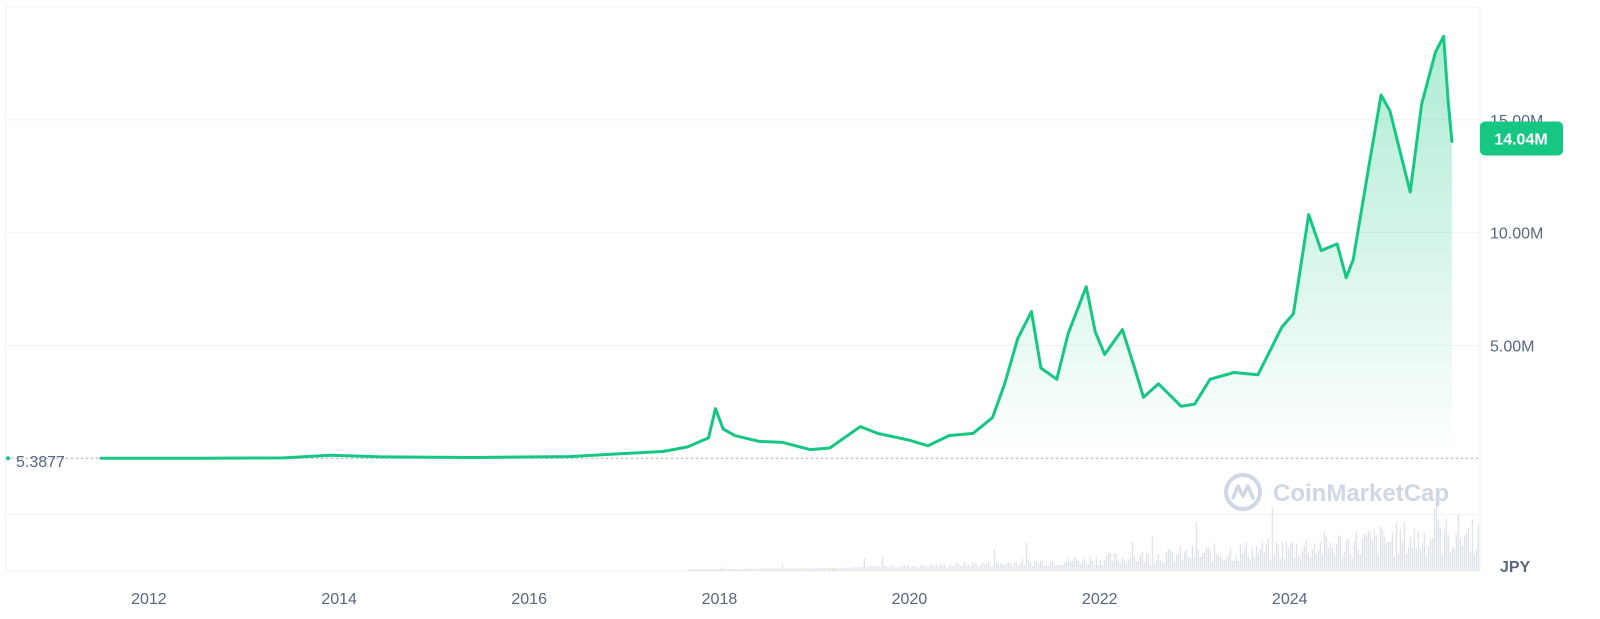 The image size is (1600, 619). What do you see at coordinates (529, 599) in the screenshot?
I see `x-tick-label: 2016` at bounding box center [529, 599].